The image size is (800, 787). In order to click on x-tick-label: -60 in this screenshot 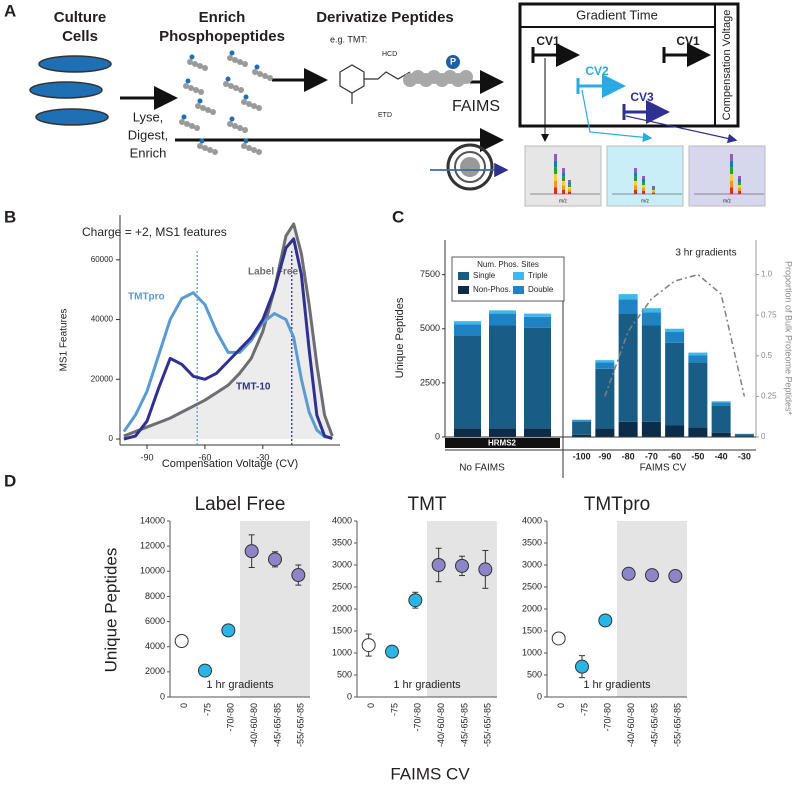, I will do `click(204, 457)`.